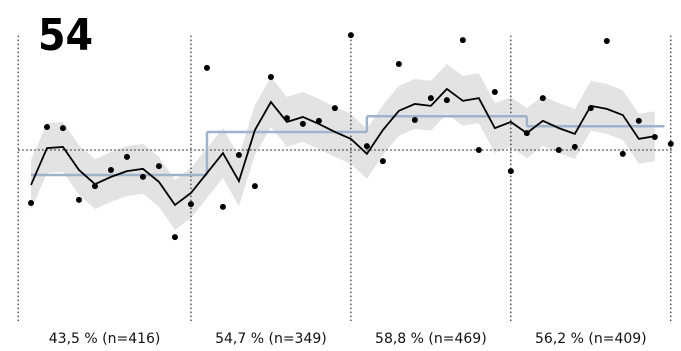  What do you see at coordinates (431, 339) in the screenshot?
I see `period-label: 58,8 % (n=469)` at bounding box center [431, 339].